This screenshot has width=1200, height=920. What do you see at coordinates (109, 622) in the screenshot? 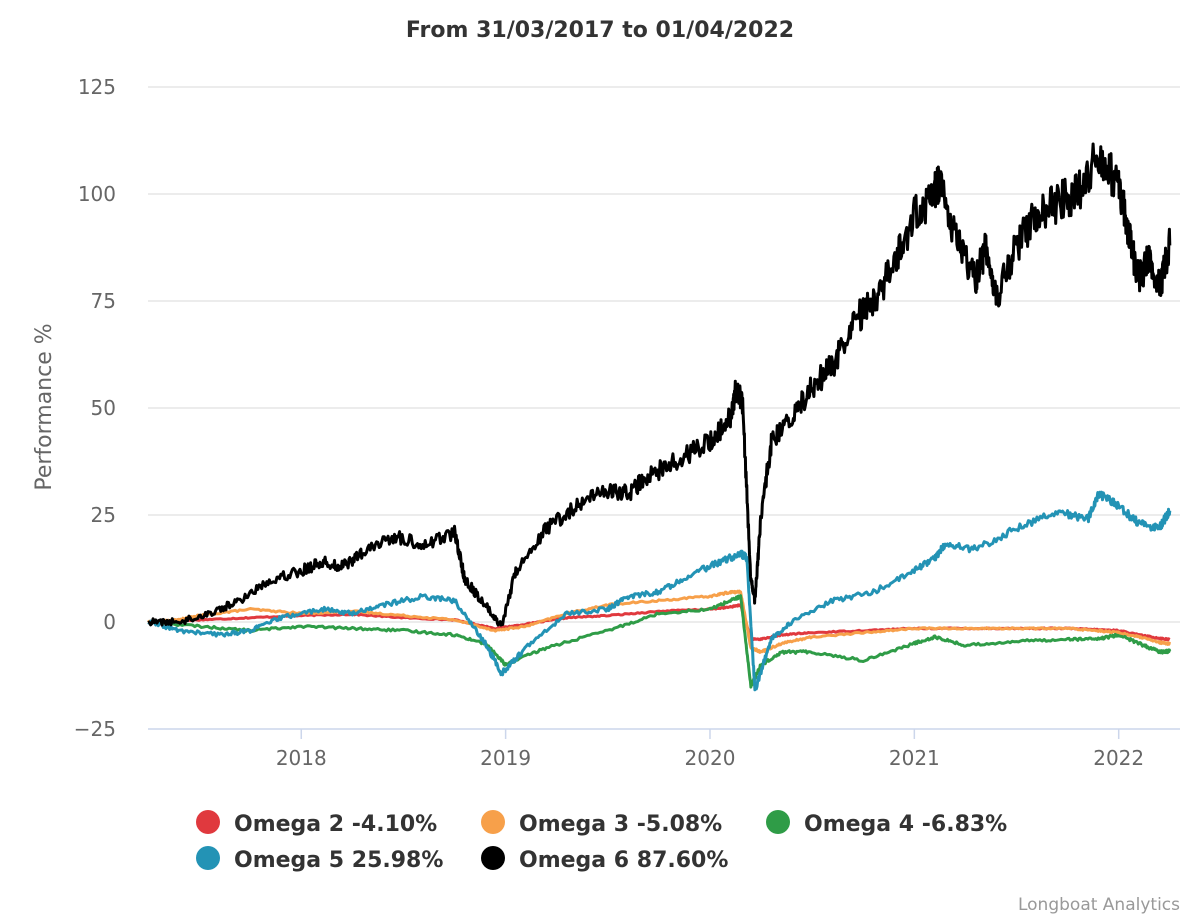
I see `y-tick-label: 0` at bounding box center [109, 622].